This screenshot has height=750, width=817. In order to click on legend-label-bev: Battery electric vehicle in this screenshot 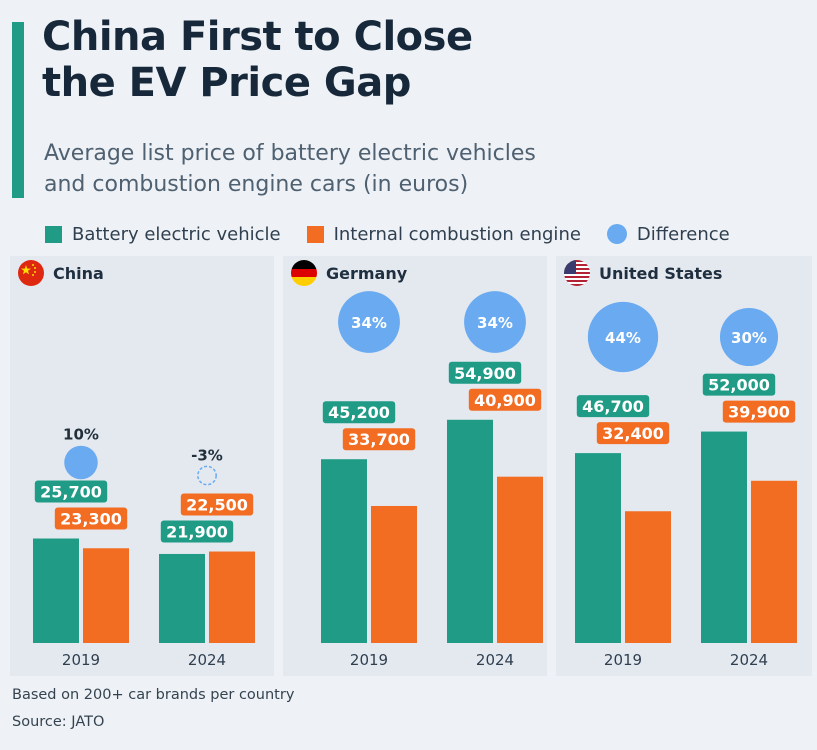, I will do `click(176, 234)`.